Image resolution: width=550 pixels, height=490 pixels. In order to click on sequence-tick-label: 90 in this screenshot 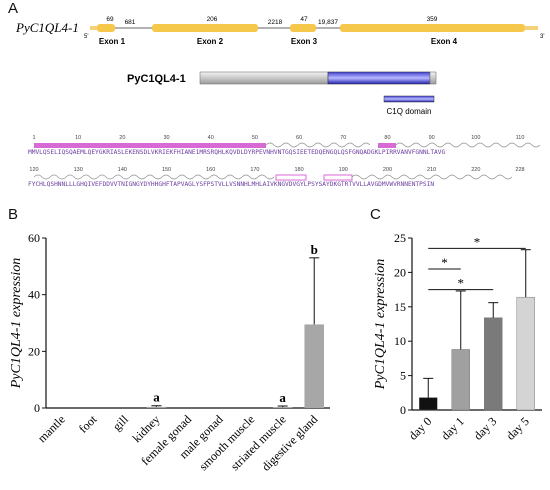, I will do `click(432, 138)`.